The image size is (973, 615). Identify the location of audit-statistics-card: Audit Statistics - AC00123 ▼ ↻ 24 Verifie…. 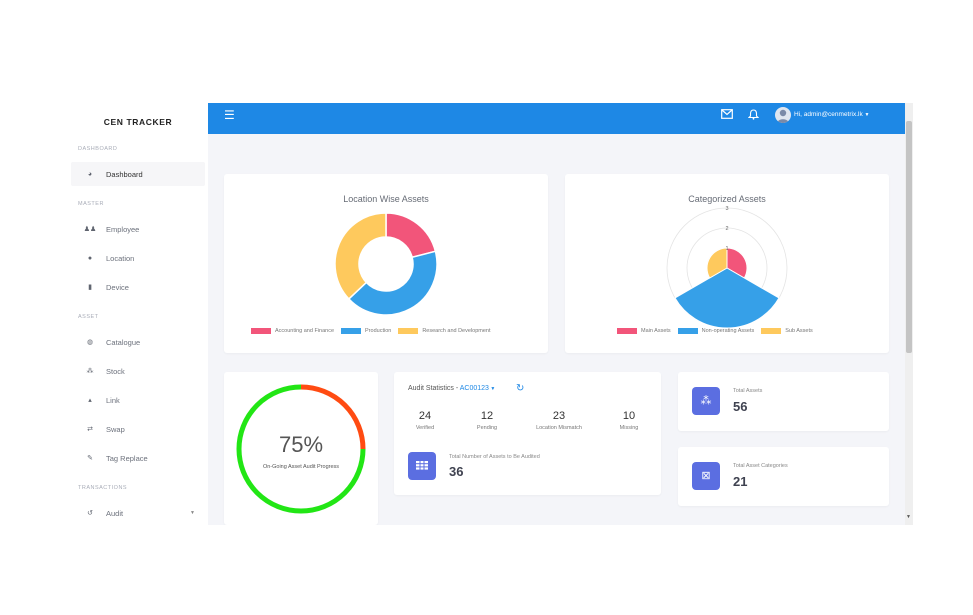
(527, 433).